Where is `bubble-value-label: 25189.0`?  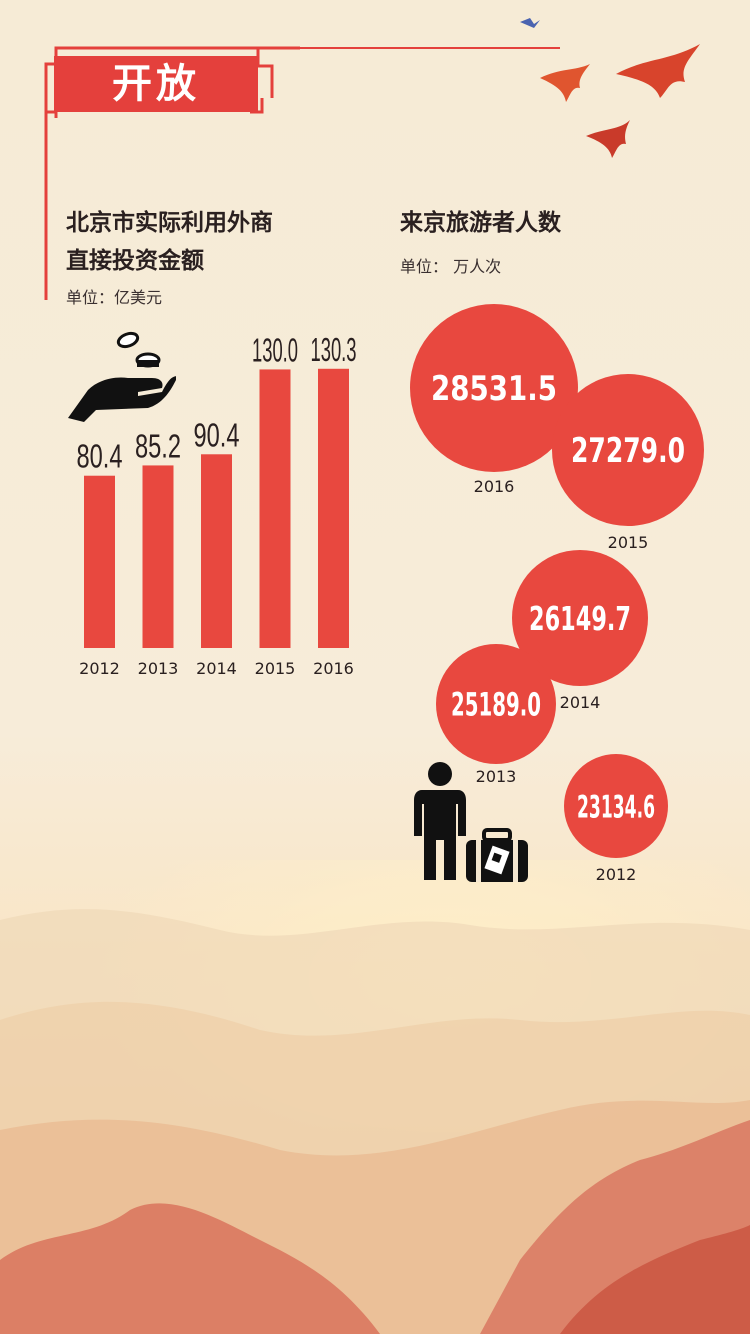 bubble-value-label: 25189.0 is located at coordinates (496, 705).